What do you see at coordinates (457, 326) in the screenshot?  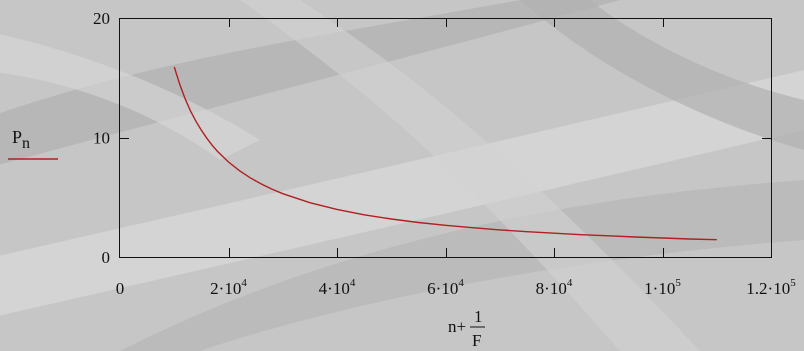 I see `x-axis-label-prefix: n+` at bounding box center [457, 326].